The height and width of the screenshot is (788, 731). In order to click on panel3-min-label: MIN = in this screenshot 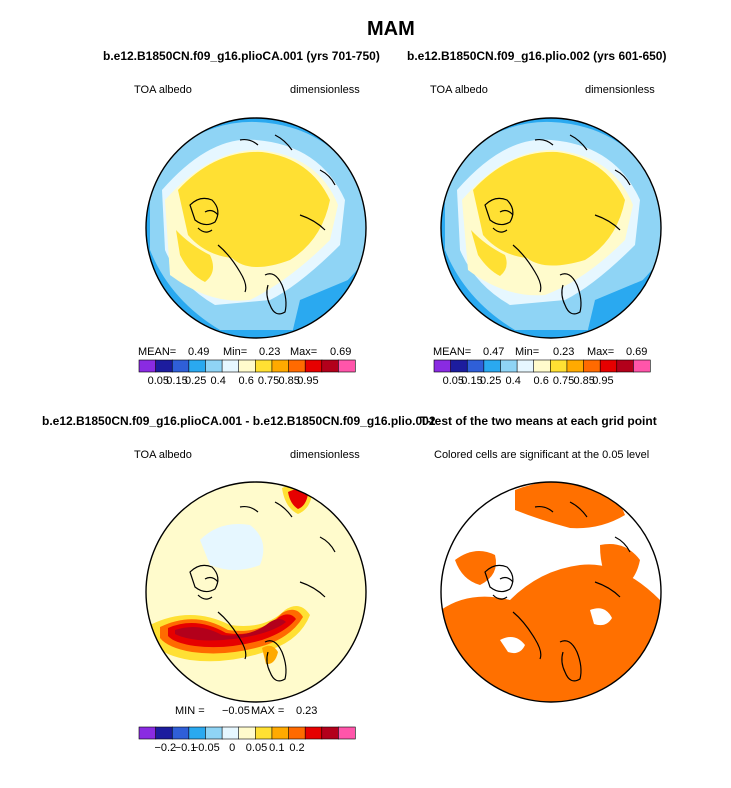, I will do `click(190, 711)`.